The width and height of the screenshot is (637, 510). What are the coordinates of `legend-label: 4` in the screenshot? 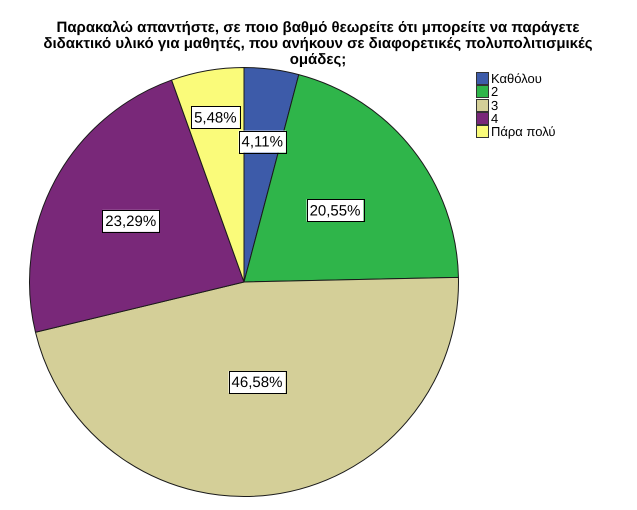 It's located at (494, 118).